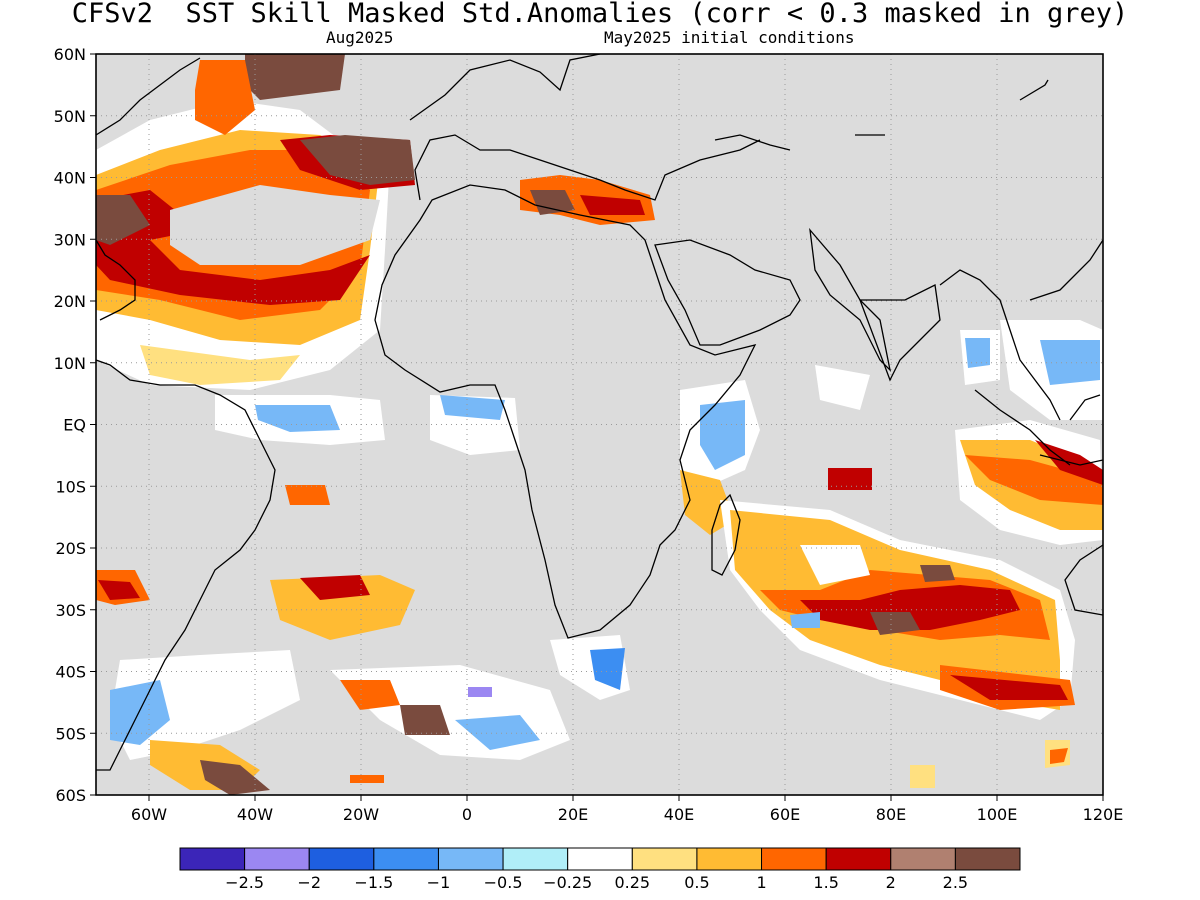  What do you see at coordinates (727, 292) in the screenshot?
I see `coastline-arabia` at bounding box center [727, 292].